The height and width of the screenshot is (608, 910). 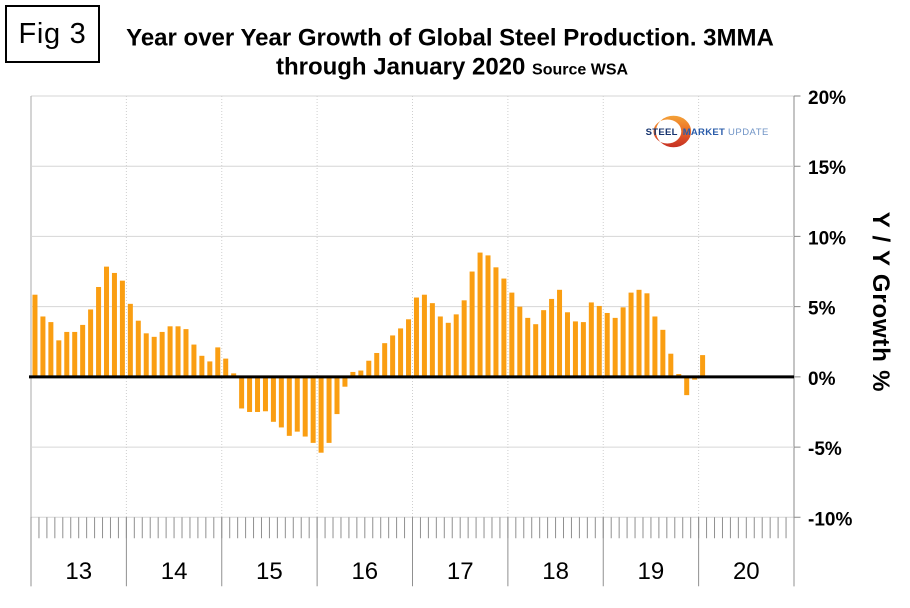 I want to click on svg-text: 15%, so click(x=827, y=168).